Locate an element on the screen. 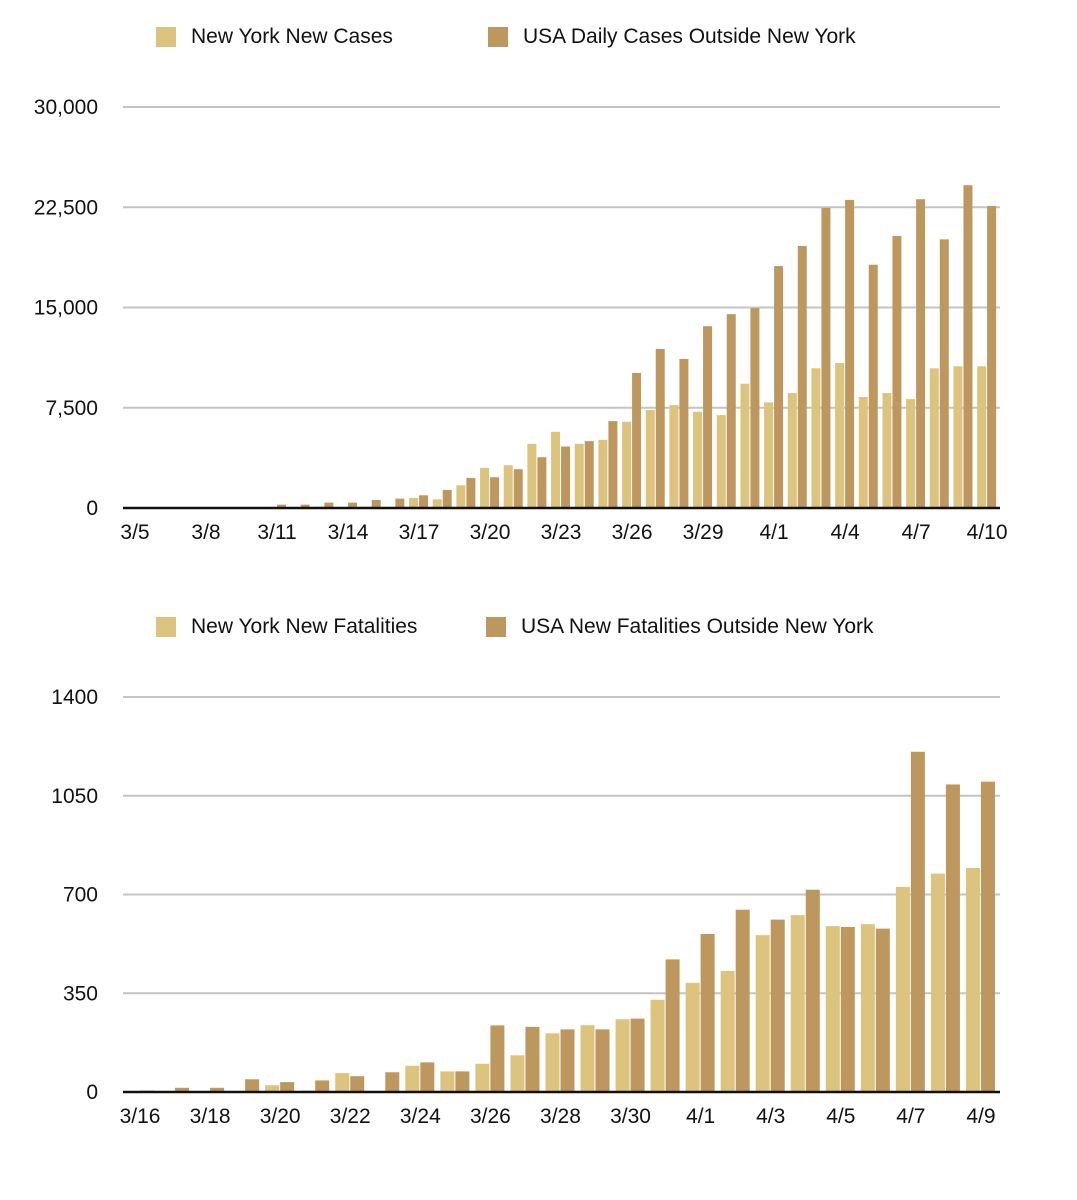  legend-item-ny-fatalities: New York New Fatalities is located at coordinates (286, 627).